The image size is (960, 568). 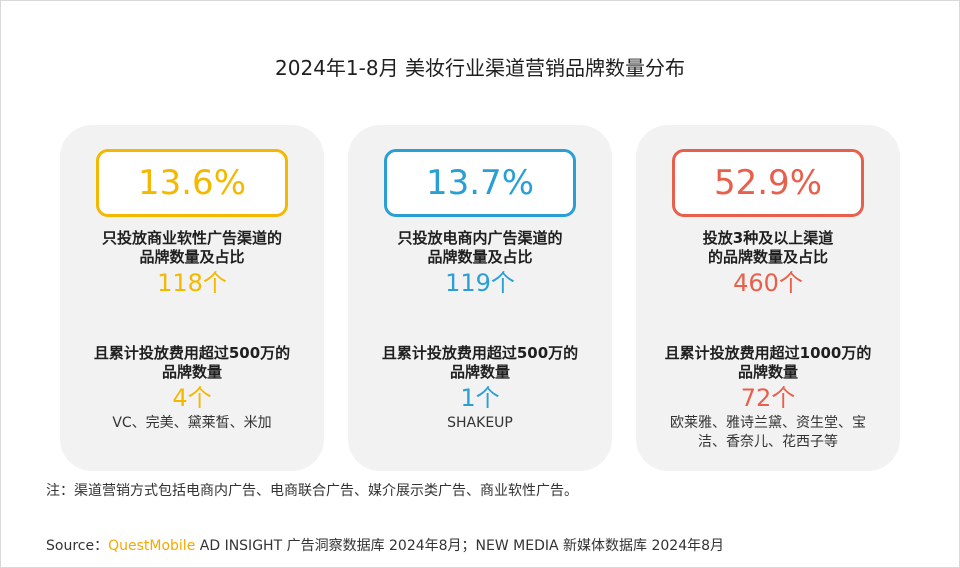 What do you see at coordinates (312, 491) in the screenshot?
I see `footnote: 注：渠道营销方式包括电商内广告、电商联合广告、媒介展示类广告、商业软性广告。` at bounding box center [312, 491].